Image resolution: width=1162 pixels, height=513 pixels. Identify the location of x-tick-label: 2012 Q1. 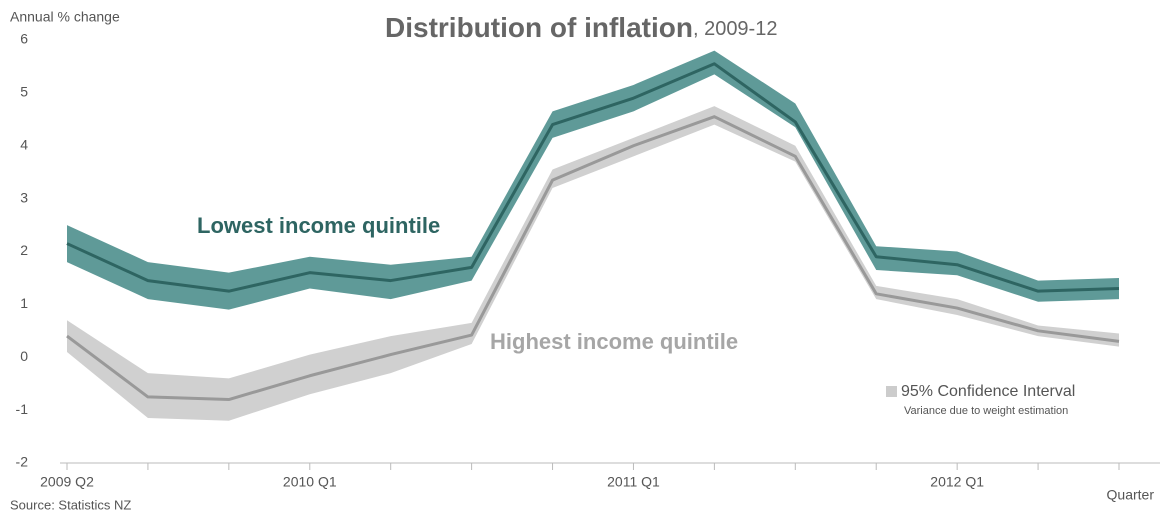
(957, 482).